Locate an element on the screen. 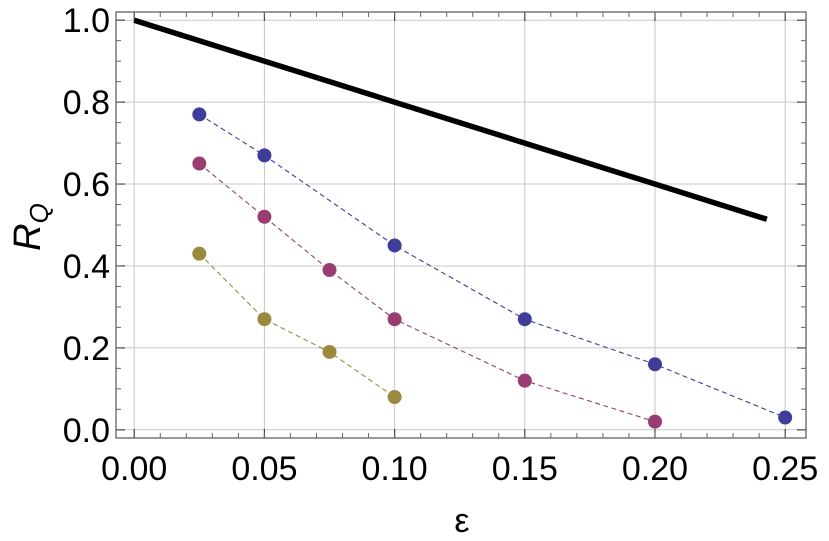 The height and width of the screenshot is (541, 829). x-tick-label: 0.20 is located at coordinates (655, 469).